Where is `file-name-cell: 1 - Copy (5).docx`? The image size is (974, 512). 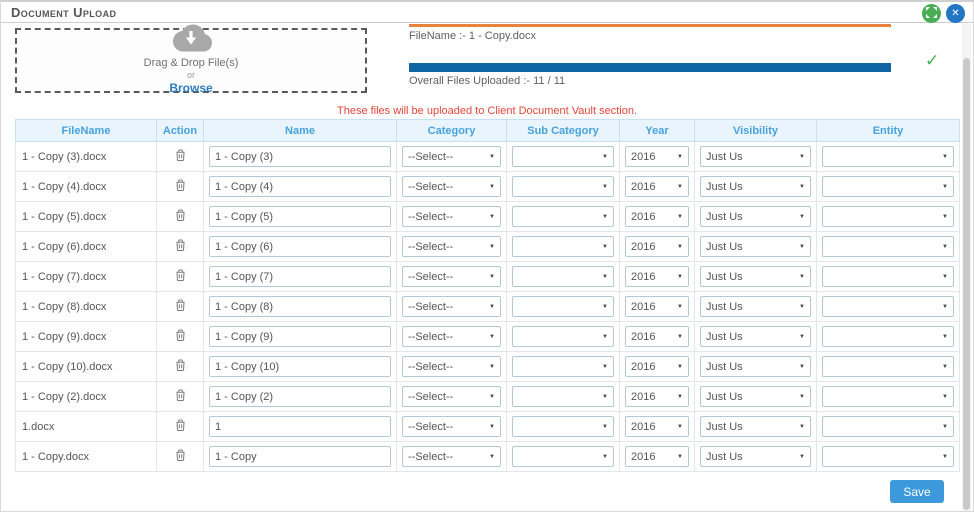 file-name-cell: 1 - Copy (5).docx is located at coordinates (86, 216).